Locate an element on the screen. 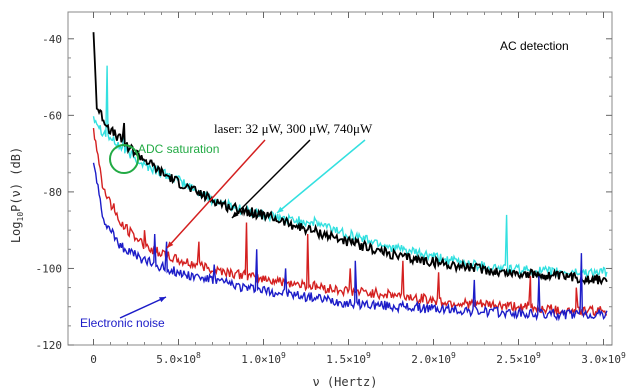 This screenshot has width=640, height=390. y-tick-label: -100 is located at coordinates (49, 268).